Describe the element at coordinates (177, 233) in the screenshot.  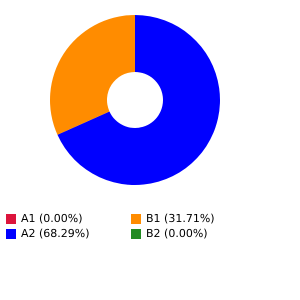
I see `legend-label: B2 (0.00%)` at that location.